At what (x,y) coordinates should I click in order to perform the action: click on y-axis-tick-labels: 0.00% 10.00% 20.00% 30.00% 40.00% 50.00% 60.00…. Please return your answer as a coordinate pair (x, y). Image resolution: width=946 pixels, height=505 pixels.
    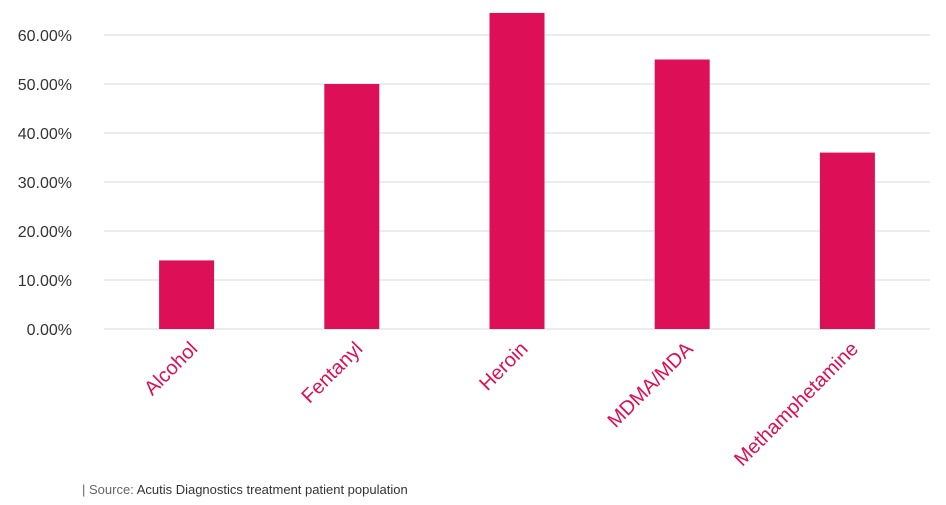
    Looking at the image, I should click on (45, 183).